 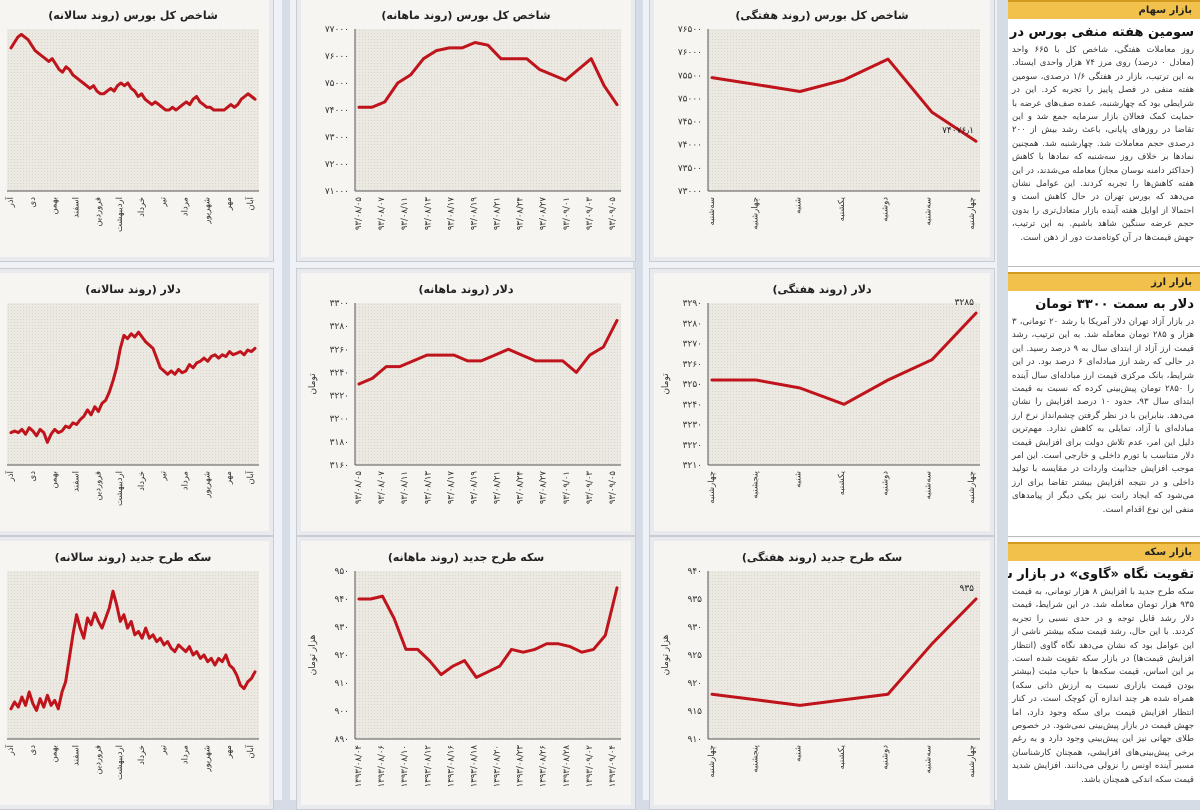 What do you see at coordinates (382, 488) in the screenshot?
I see `x-tick-label: ۹۳/۰۸/۰۷` at bounding box center [382, 488].